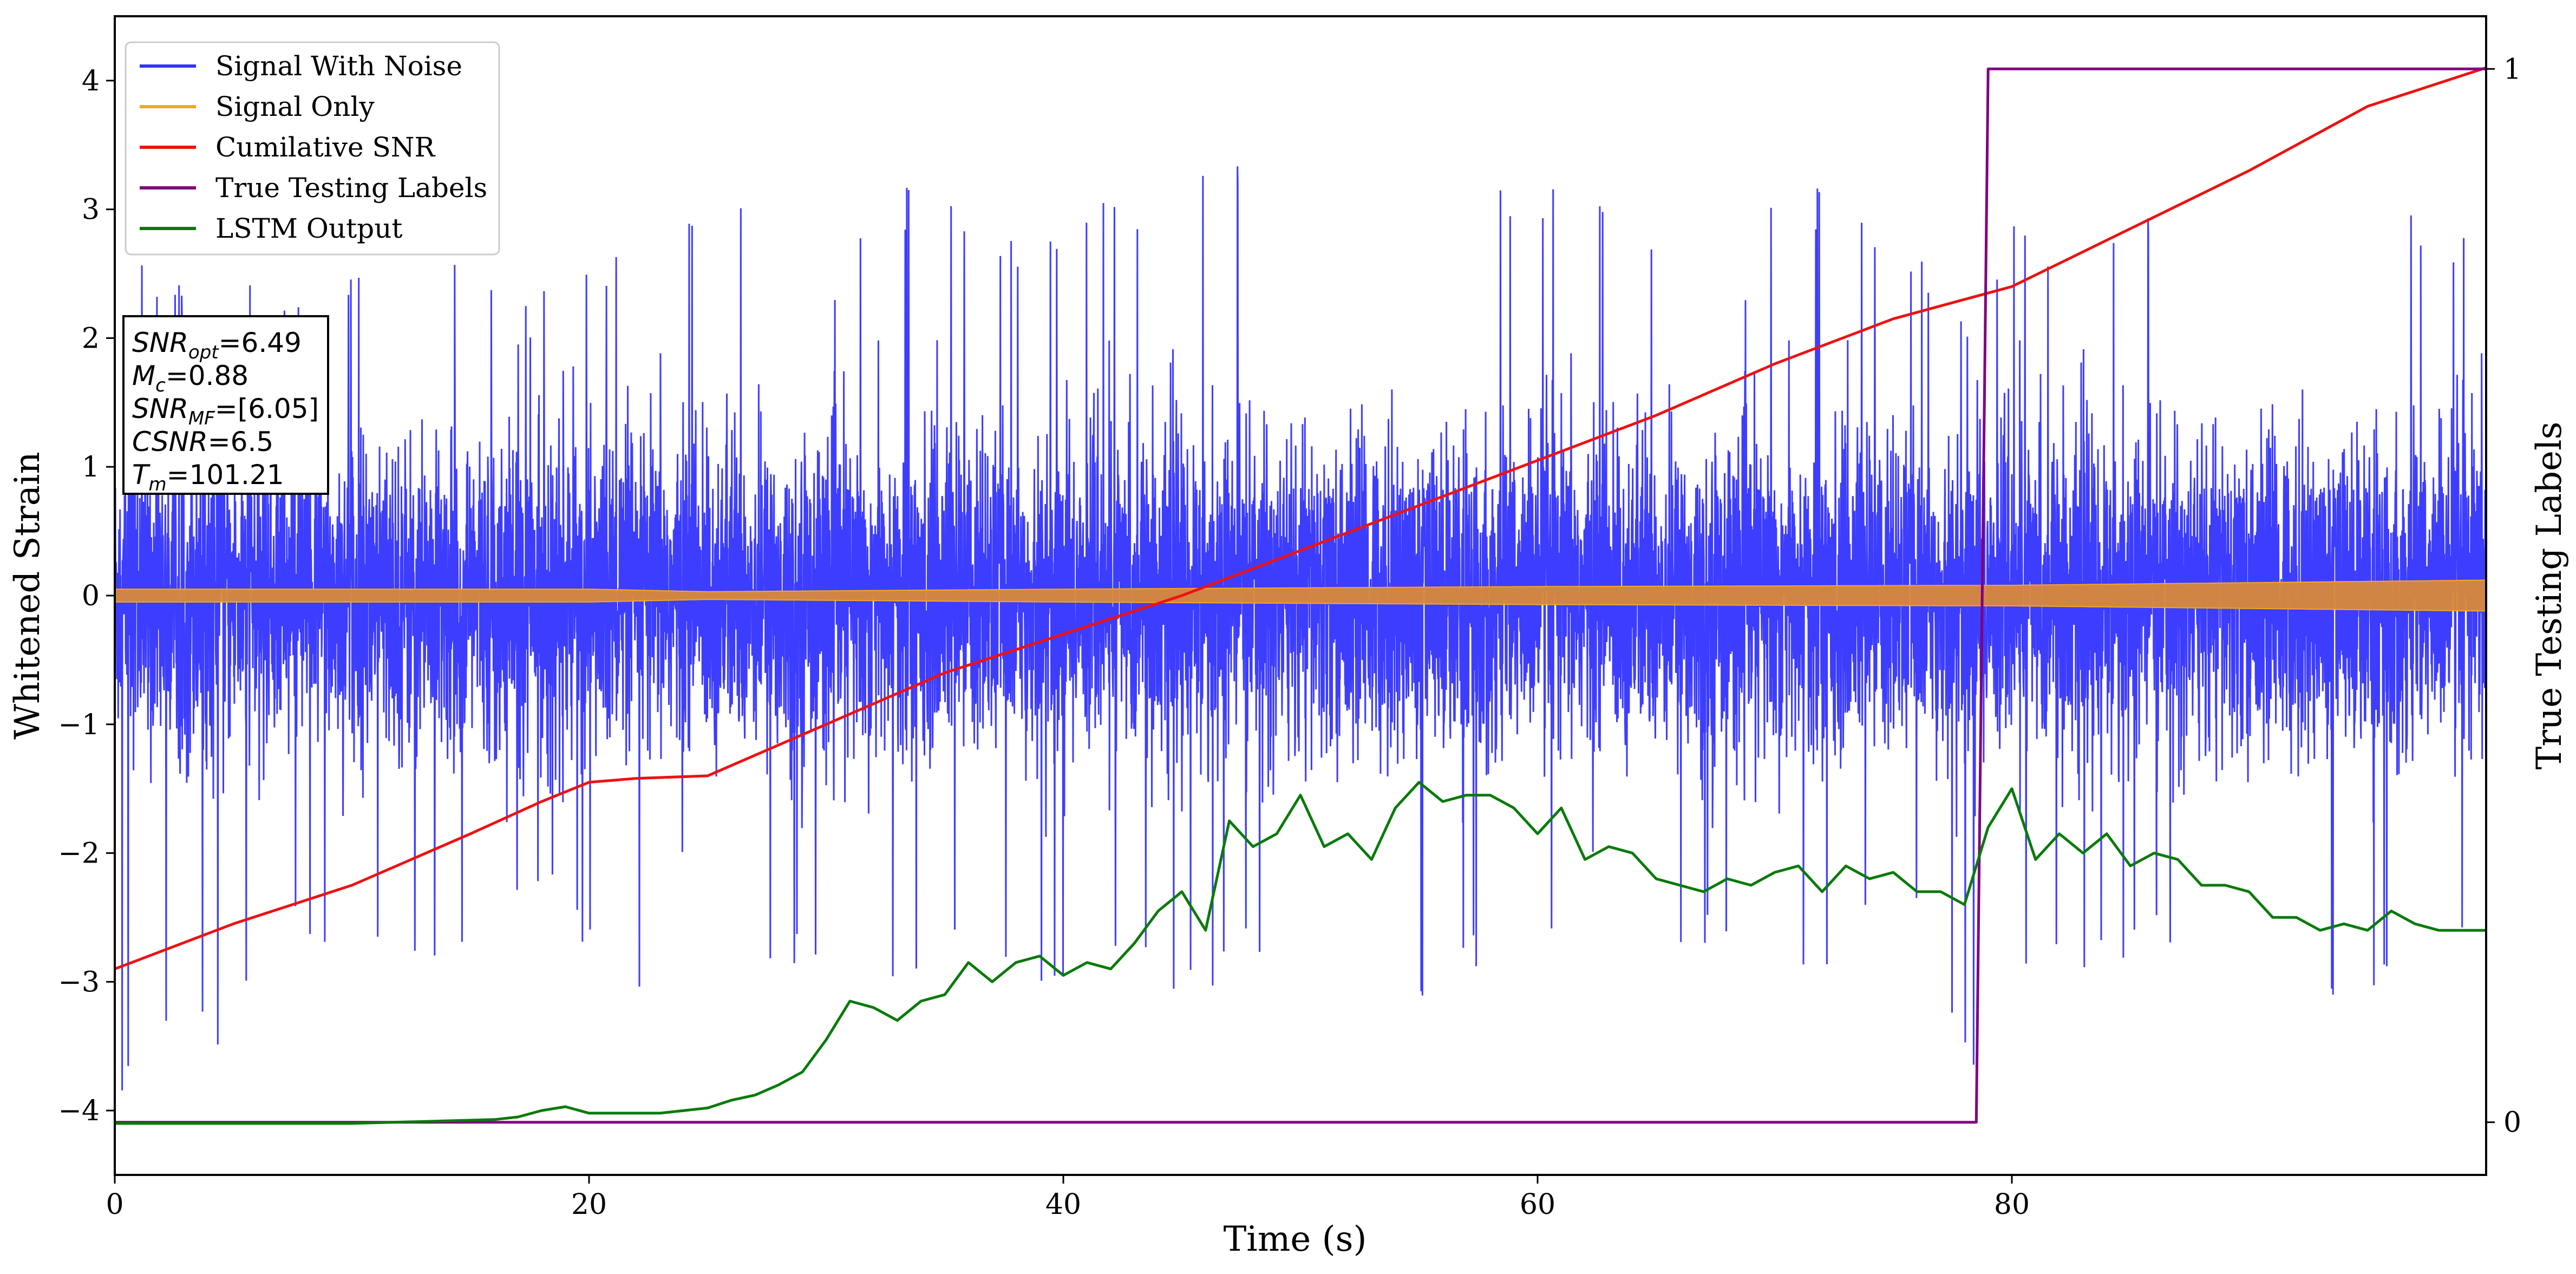  Describe the element at coordinates (2512, 1123) in the screenshot. I see `y2-tick-label: 0` at that location.